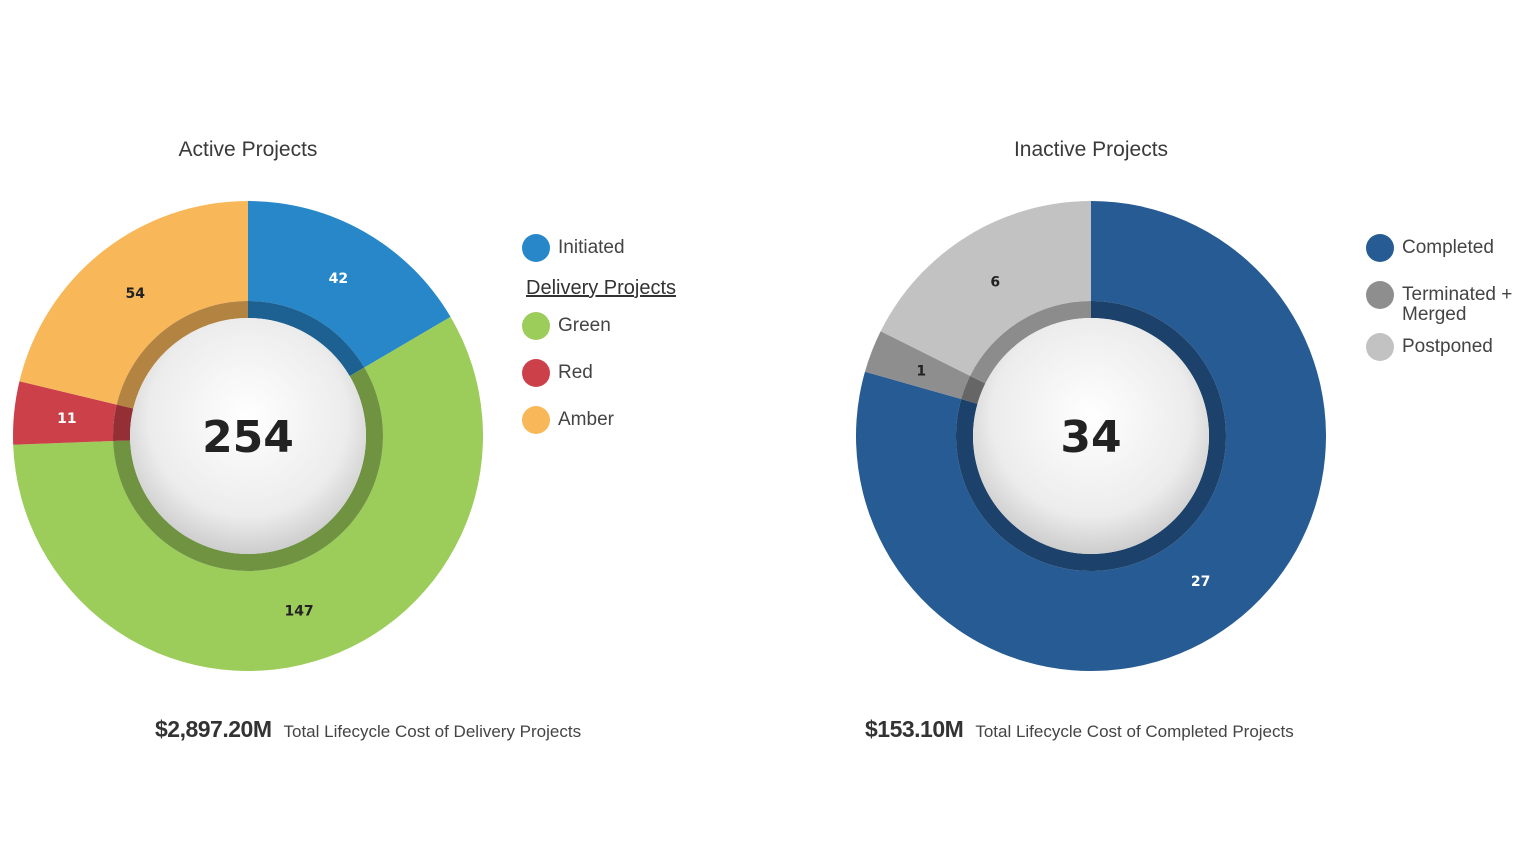 This screenshot has height=864, width=1536. I want to click on active-chart-title: Active Projects, so click(248, 149).